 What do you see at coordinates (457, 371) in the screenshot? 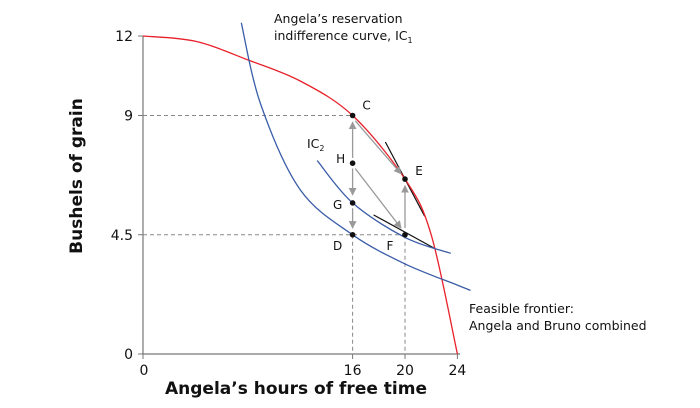
I see `x-tick-label: 24` at bounding box center [457, 371].